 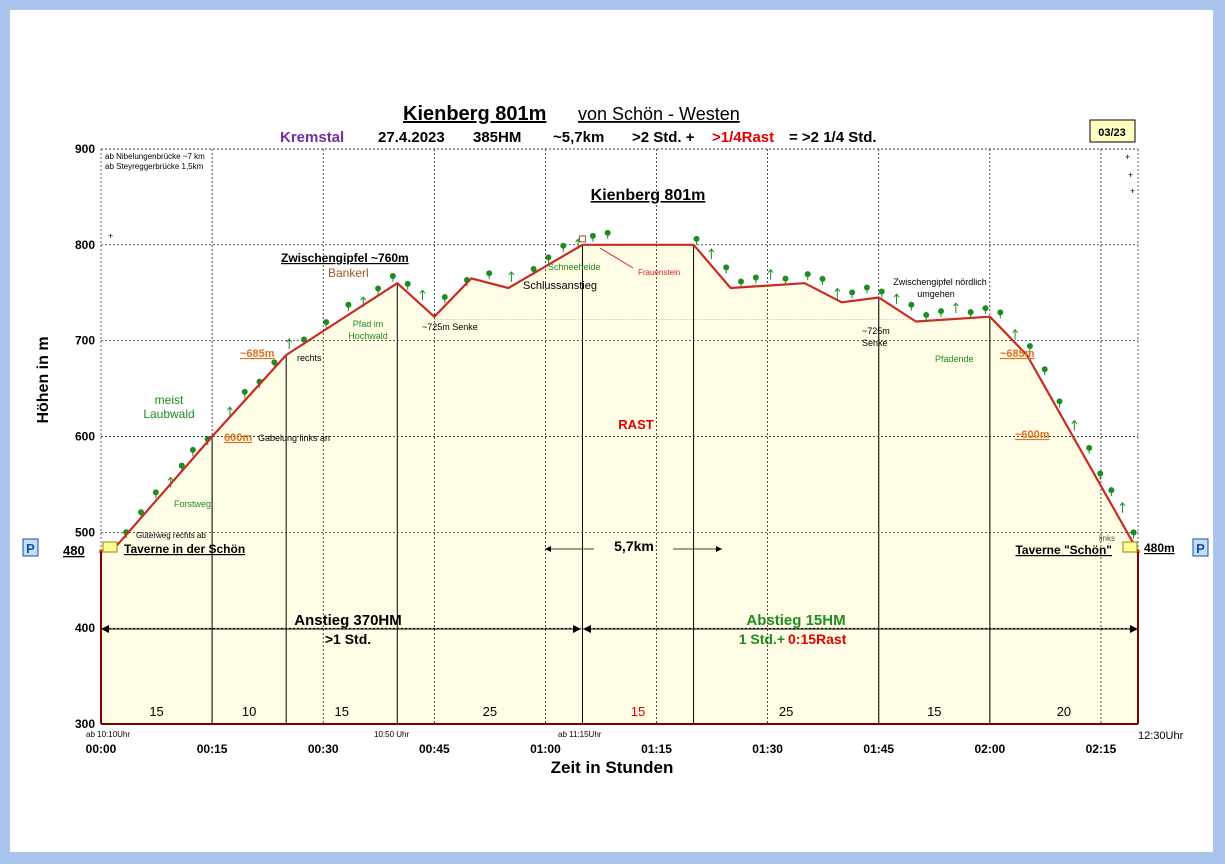 What do you see at coordinates (578, 137) in the screenshot?
I see `subtitle-km: ~5,7km` at bounding box center [578, 137].